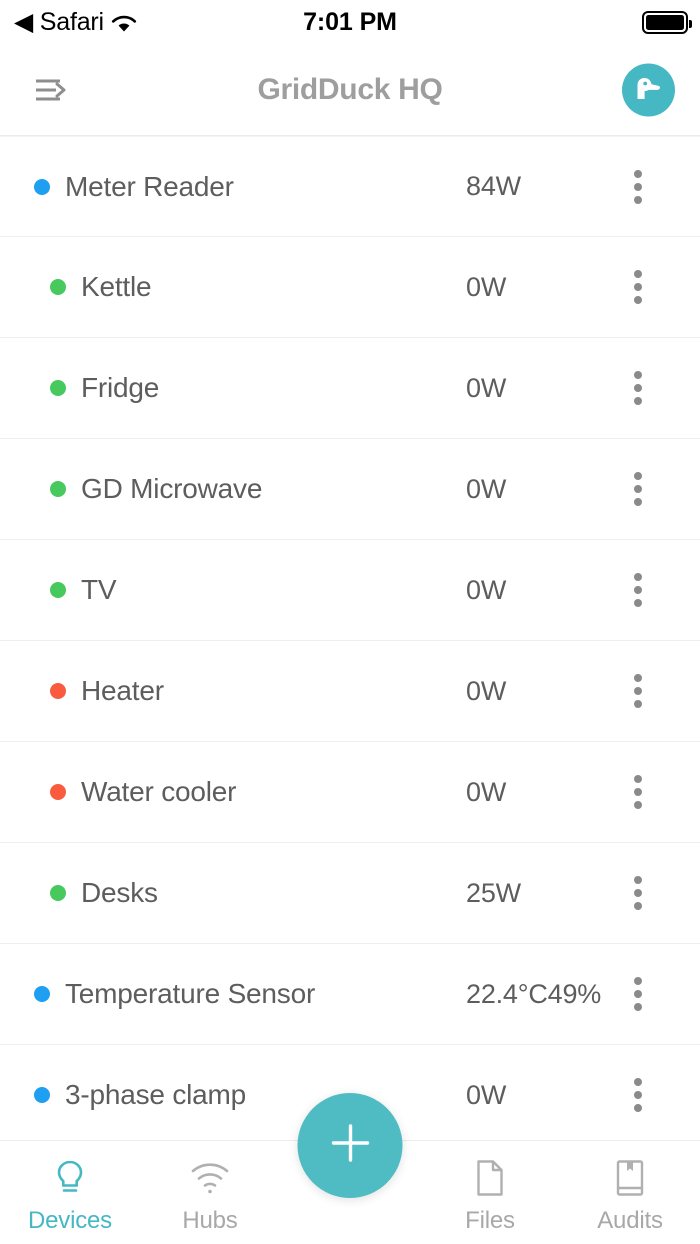  I want to click on device-row-lead: Heater, so click(82, 691).